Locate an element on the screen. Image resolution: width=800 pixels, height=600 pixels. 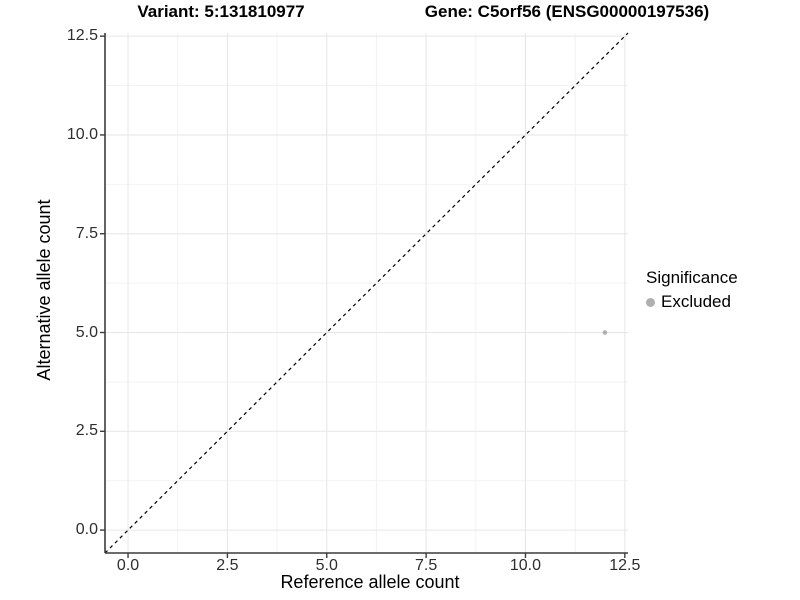
x-axis-title: Reference allele count is located at coordinates (370, 582).